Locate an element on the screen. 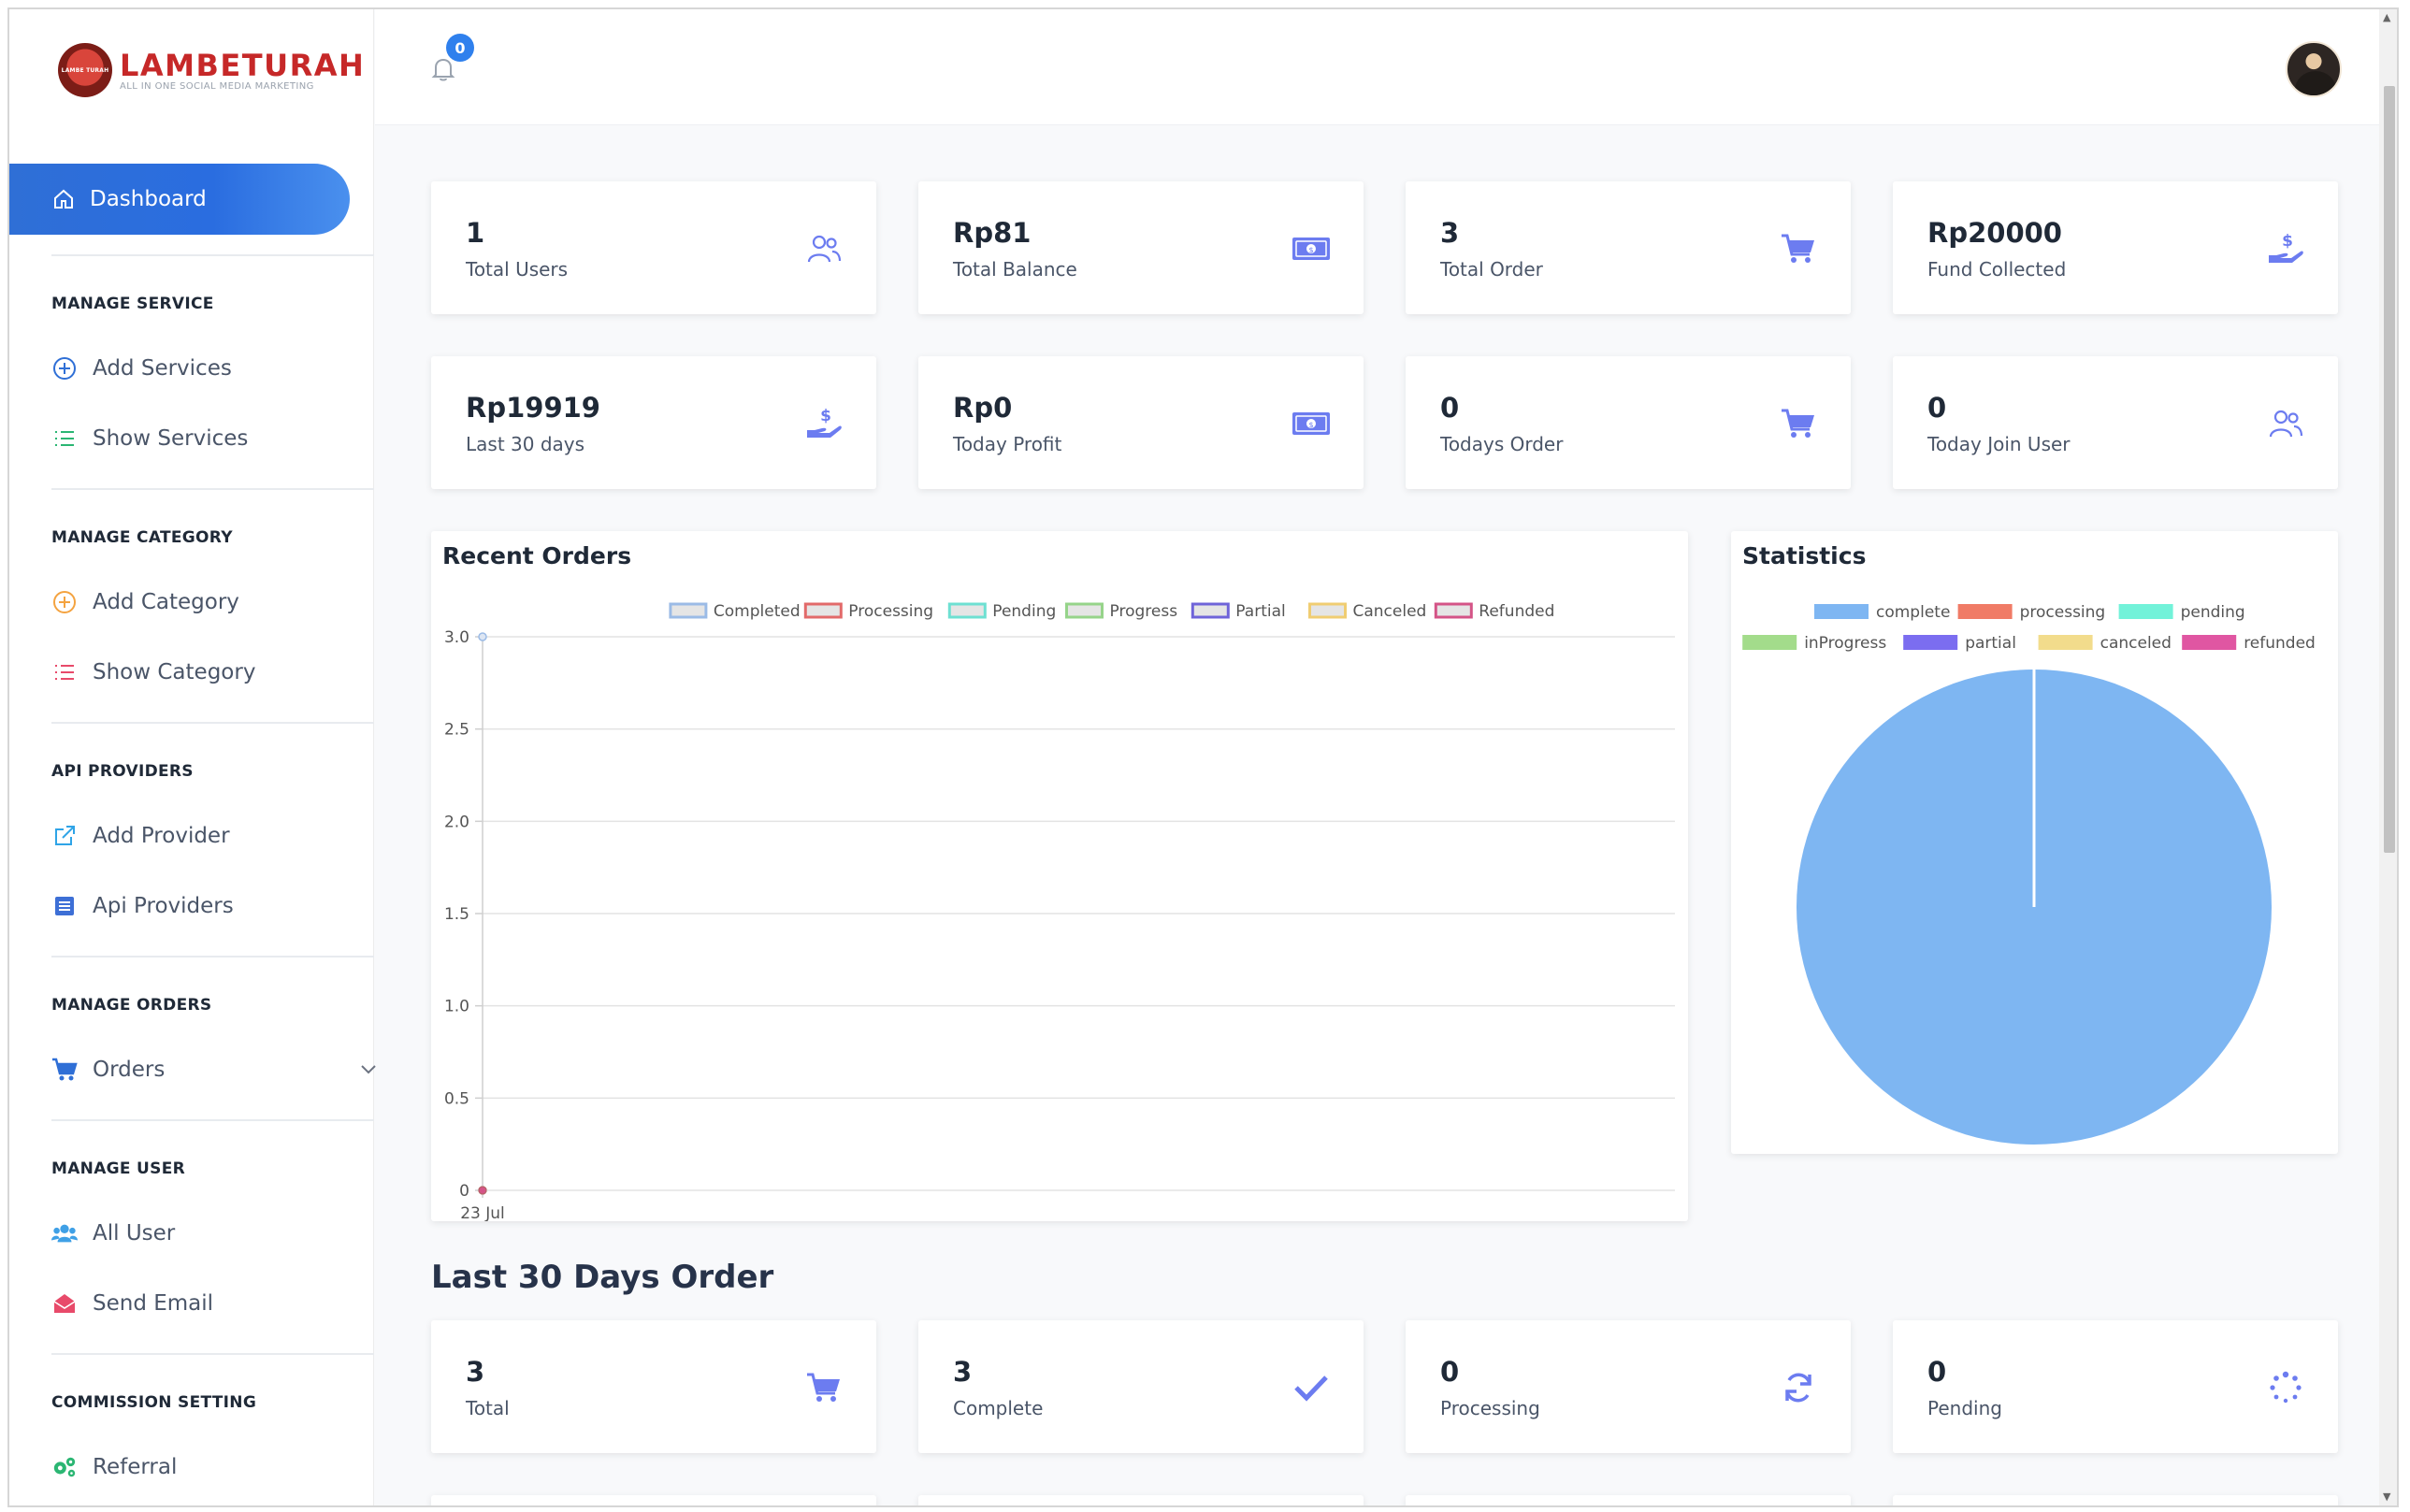 Image resolution: width=2410 pixels, height=1512 pixels. section-title: MANAGE CATEGORY is located at coordinates (142, 537).